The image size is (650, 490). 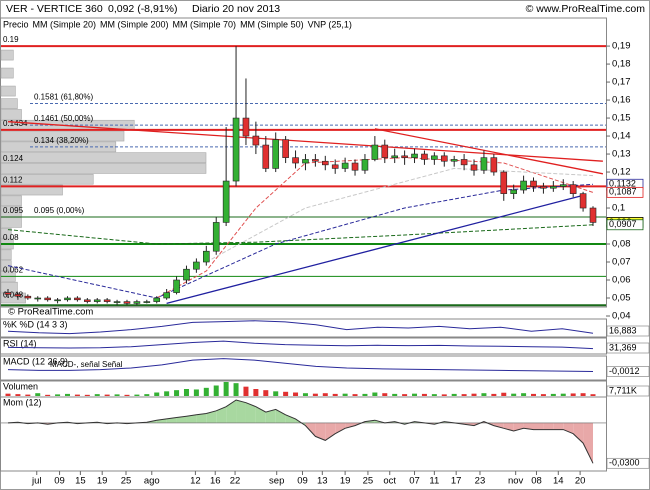 What do you see at coordinates (36, 481) in the screenshot?
I see `x-tick-label: jul` at bounding box center [36, 481].